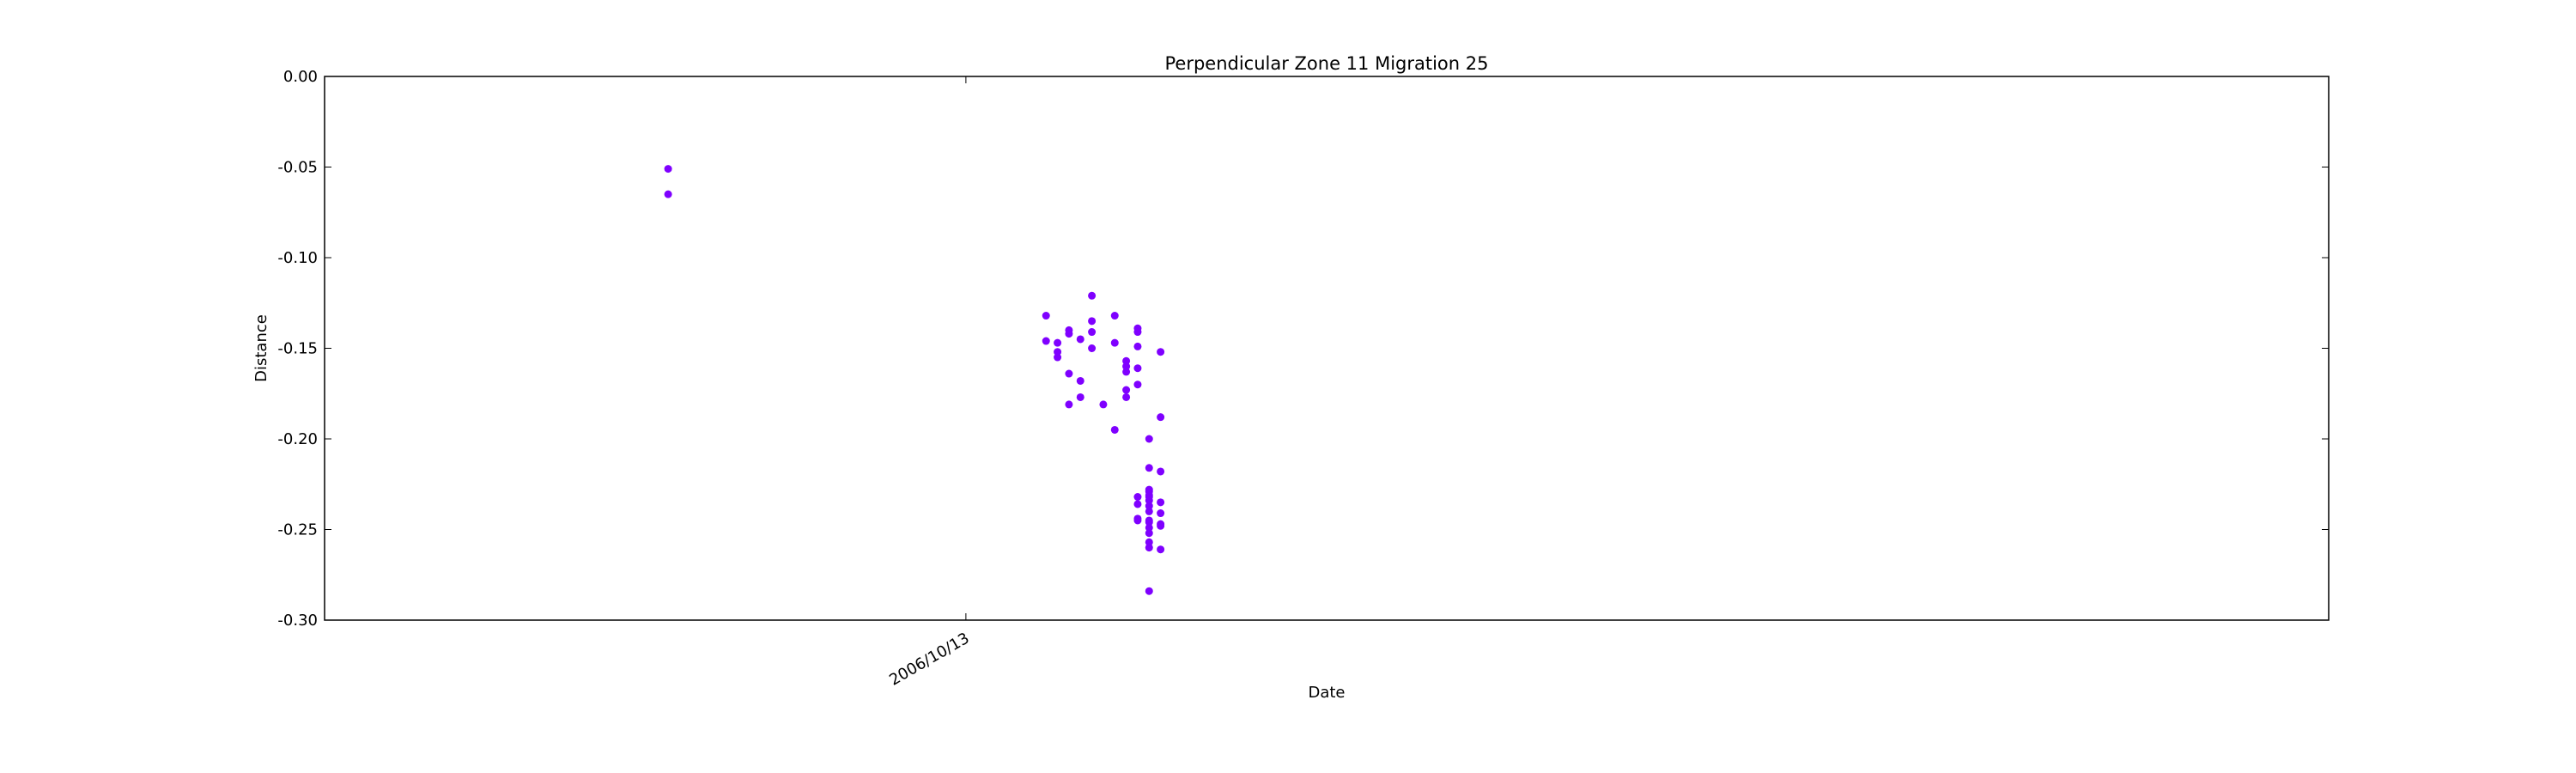 This screenshot has height=773, width=2576. Describe the element at coordinates (301, 77) in the screenshot. I see `y-tick-label: 0.00` at that location.